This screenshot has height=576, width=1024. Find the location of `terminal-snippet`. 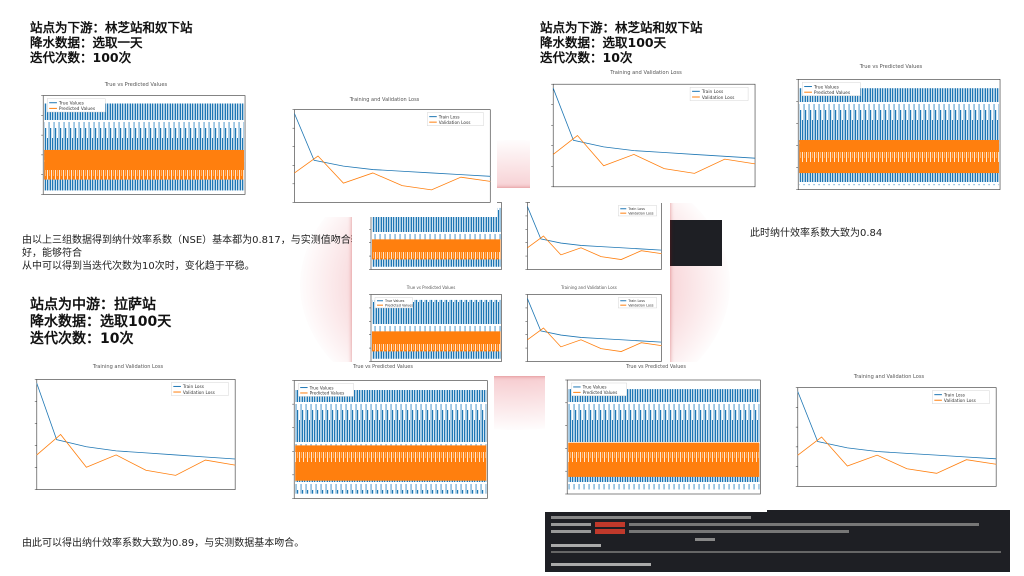

terminal-snippet is located at coordinates (695, 243).